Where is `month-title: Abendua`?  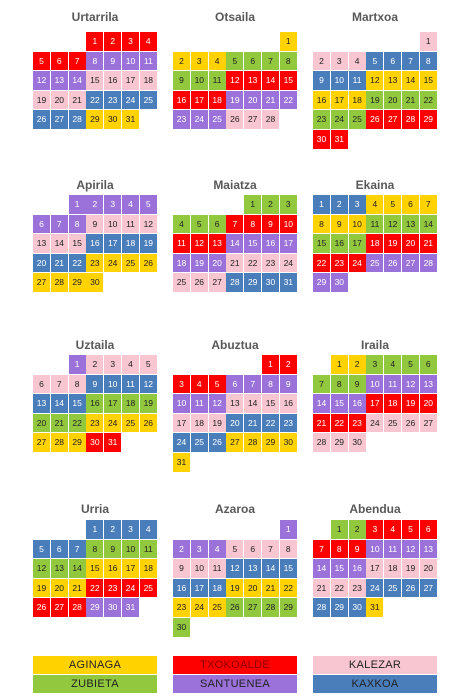
month-title: Abendua is located at coordinates (375, 509).